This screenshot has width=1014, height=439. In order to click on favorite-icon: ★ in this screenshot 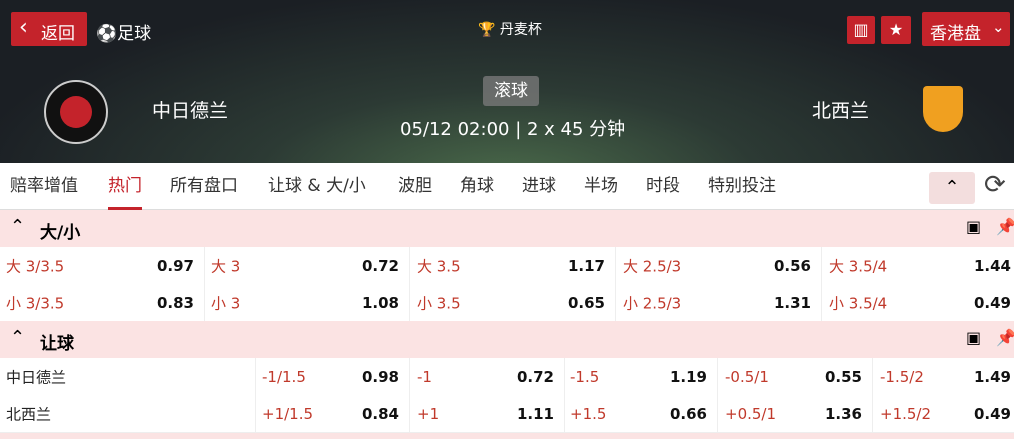, I will do `click(896, 30)`.